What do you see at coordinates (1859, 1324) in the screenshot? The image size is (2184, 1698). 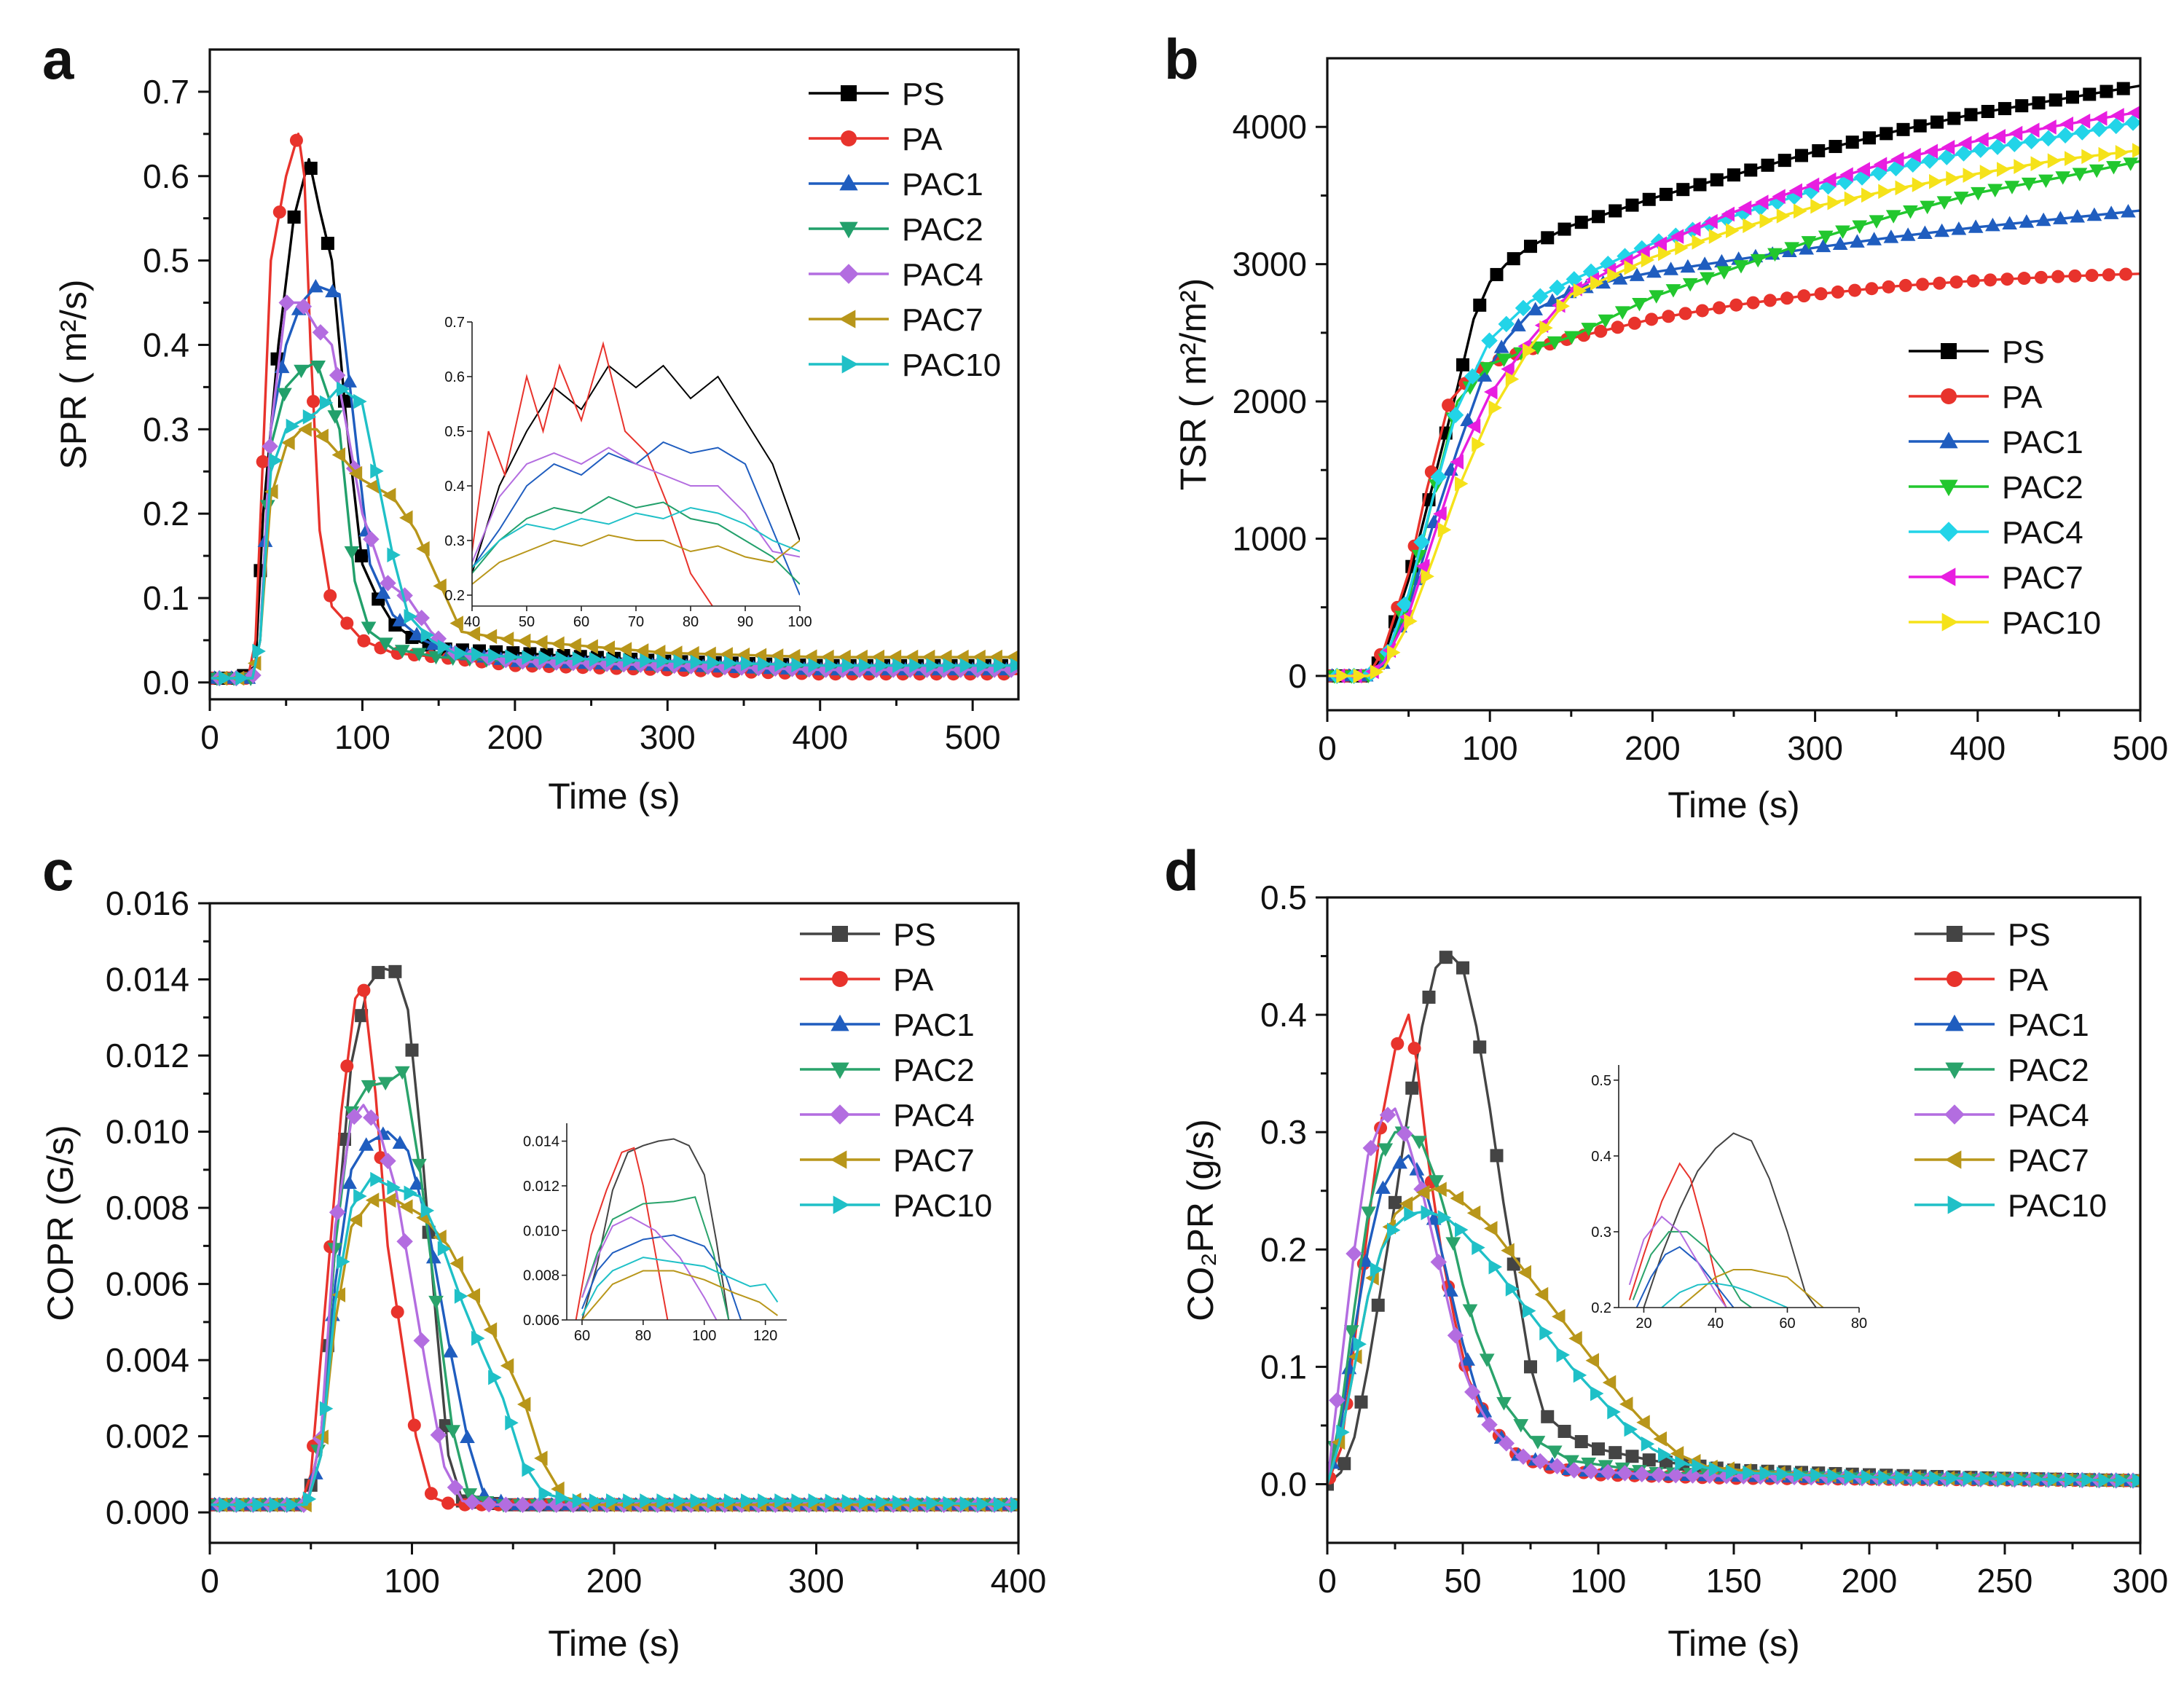 I see `inset-x-tick-label: 80` at bounding box center [1859, 1324].